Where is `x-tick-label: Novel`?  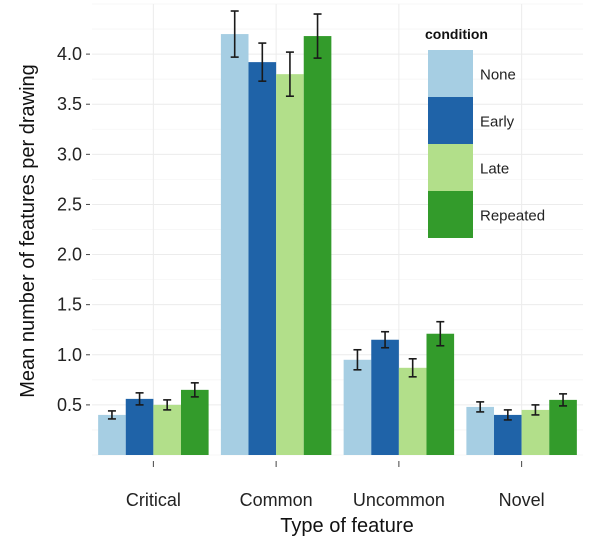
x-tick-label: Novel is located at coordinates (522, 500).